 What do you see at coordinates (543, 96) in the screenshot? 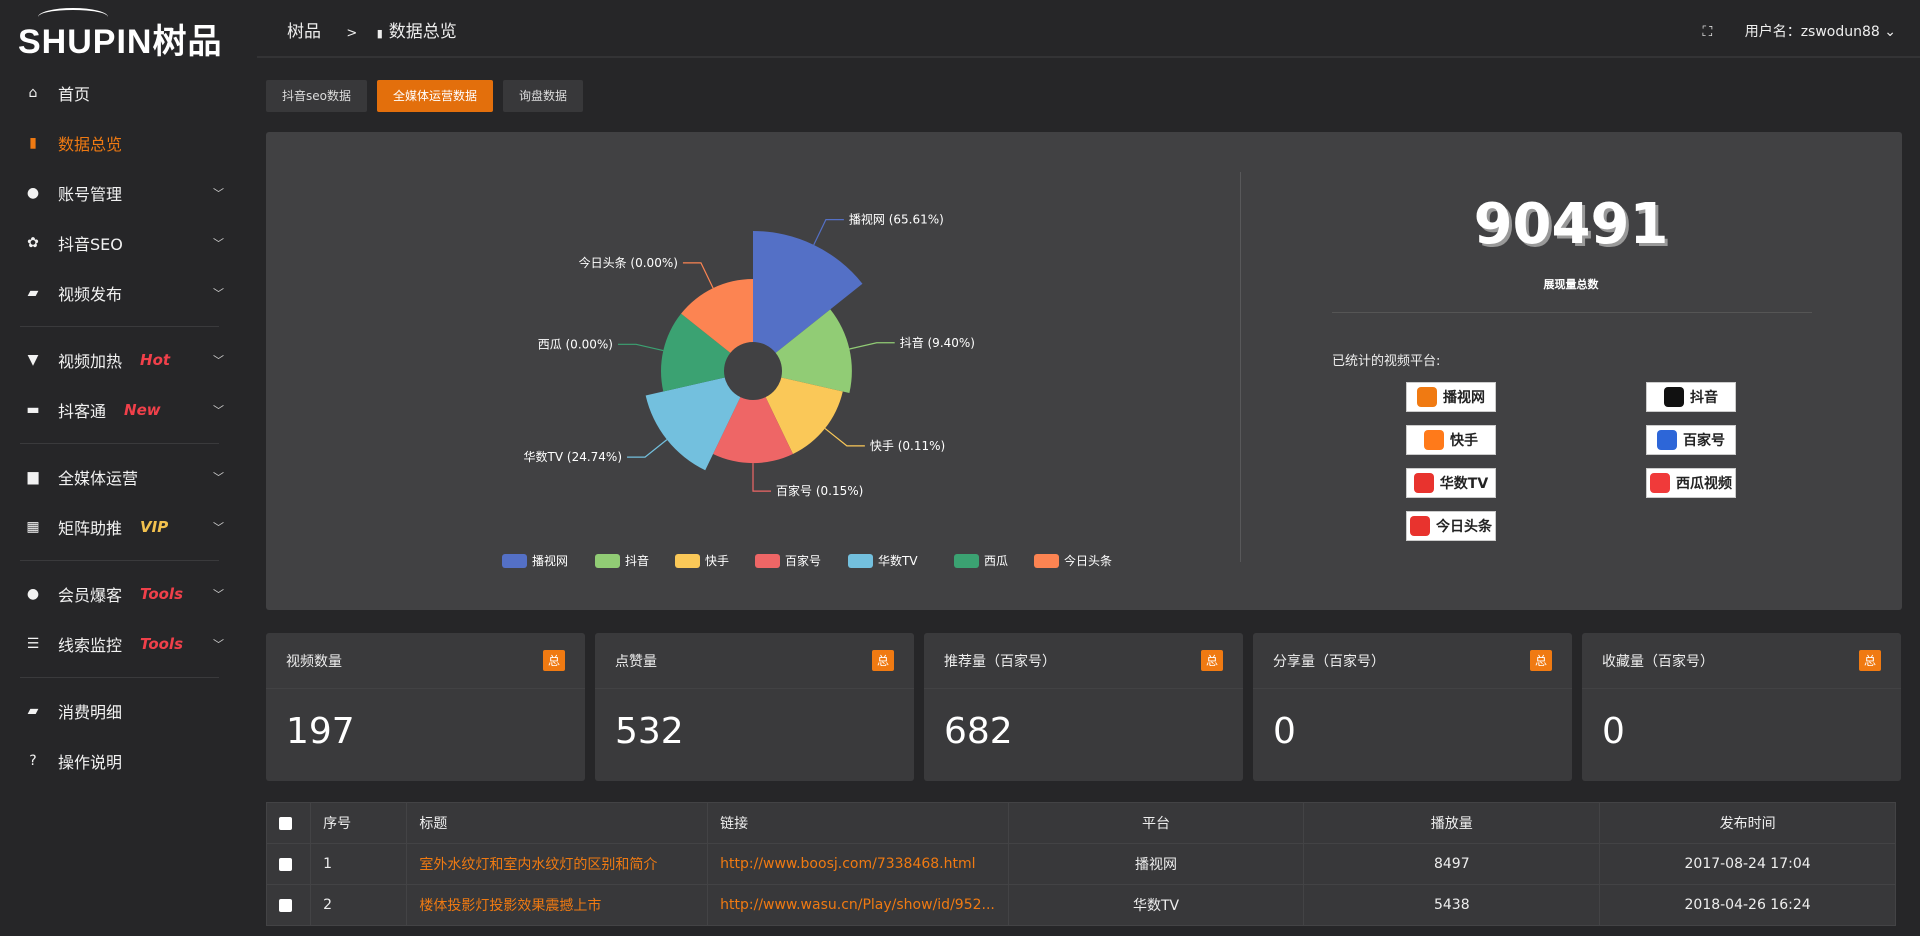
I see `tab-2: 询盘数据` at bounding box center [543, 96].